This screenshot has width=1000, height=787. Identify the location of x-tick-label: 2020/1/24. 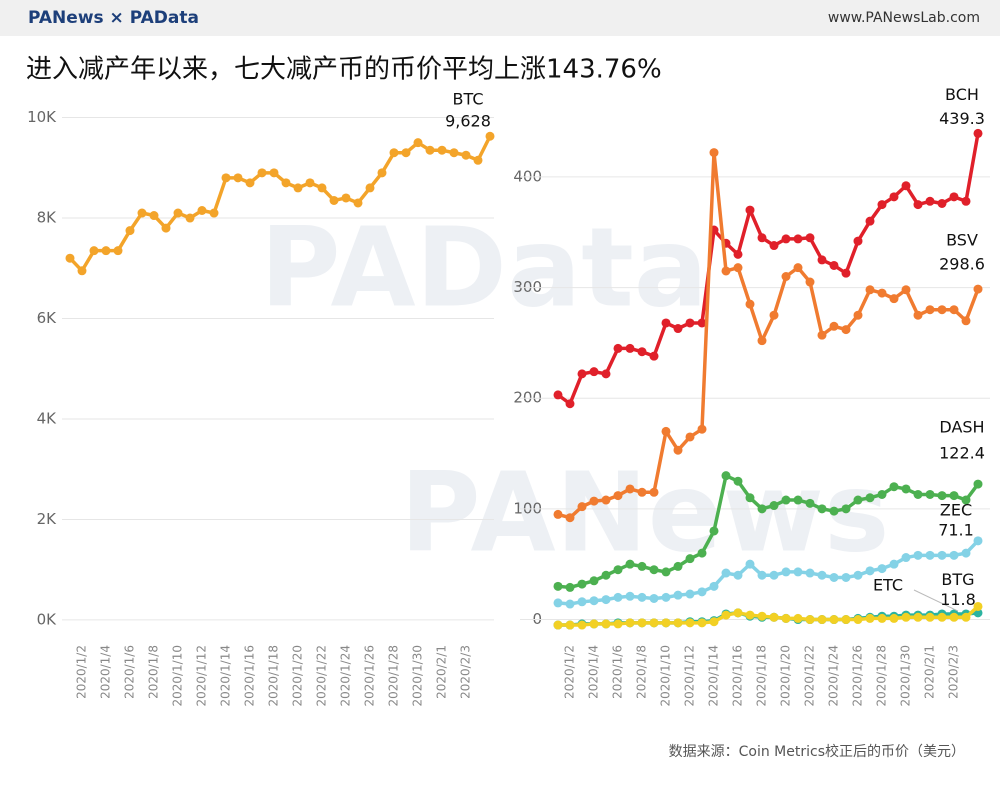
(834, 676).